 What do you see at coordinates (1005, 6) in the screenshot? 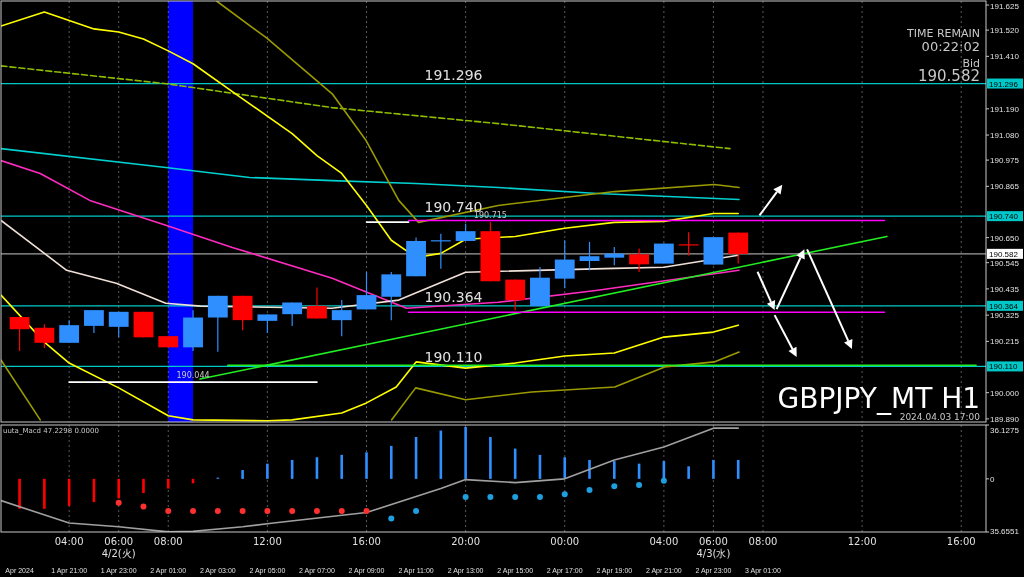
I see `y-tick-label: 191.625` at bounding box center [1005, 6].